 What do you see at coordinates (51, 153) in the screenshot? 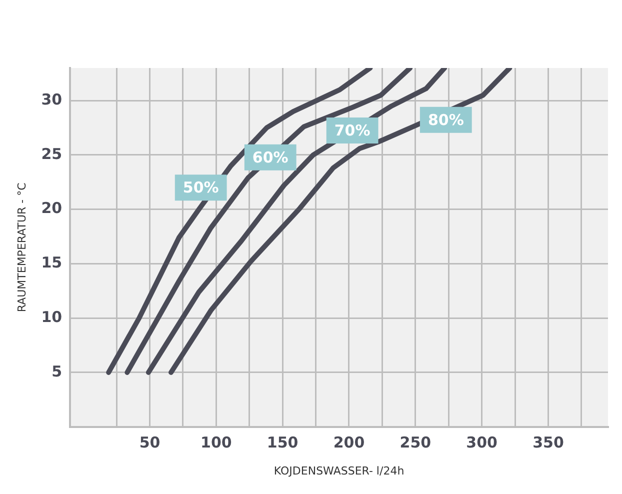
I see `y-tick-label: 25` at bounding box center [51, 153].